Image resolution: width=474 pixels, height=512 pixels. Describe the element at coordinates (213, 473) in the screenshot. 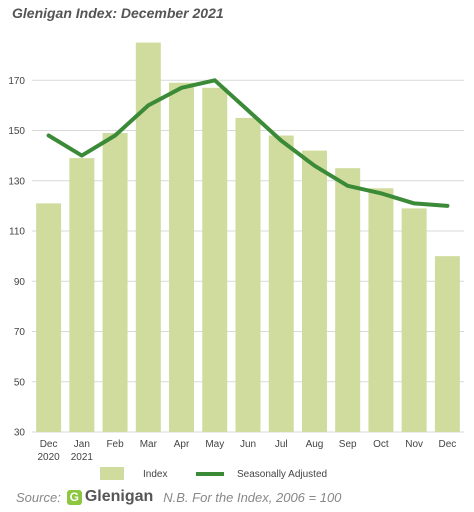

I see `legend: Index Seasonally Adjusted` at that location.